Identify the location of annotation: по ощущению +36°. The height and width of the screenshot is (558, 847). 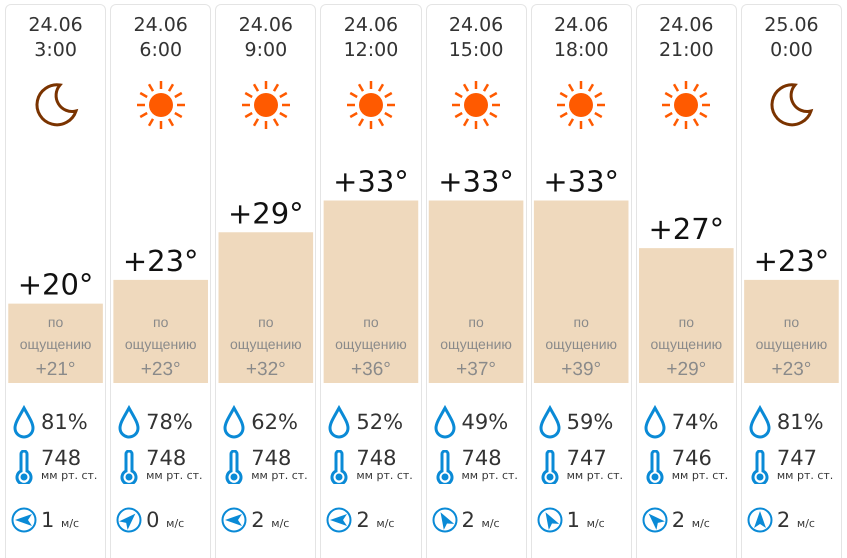
(371, 347).